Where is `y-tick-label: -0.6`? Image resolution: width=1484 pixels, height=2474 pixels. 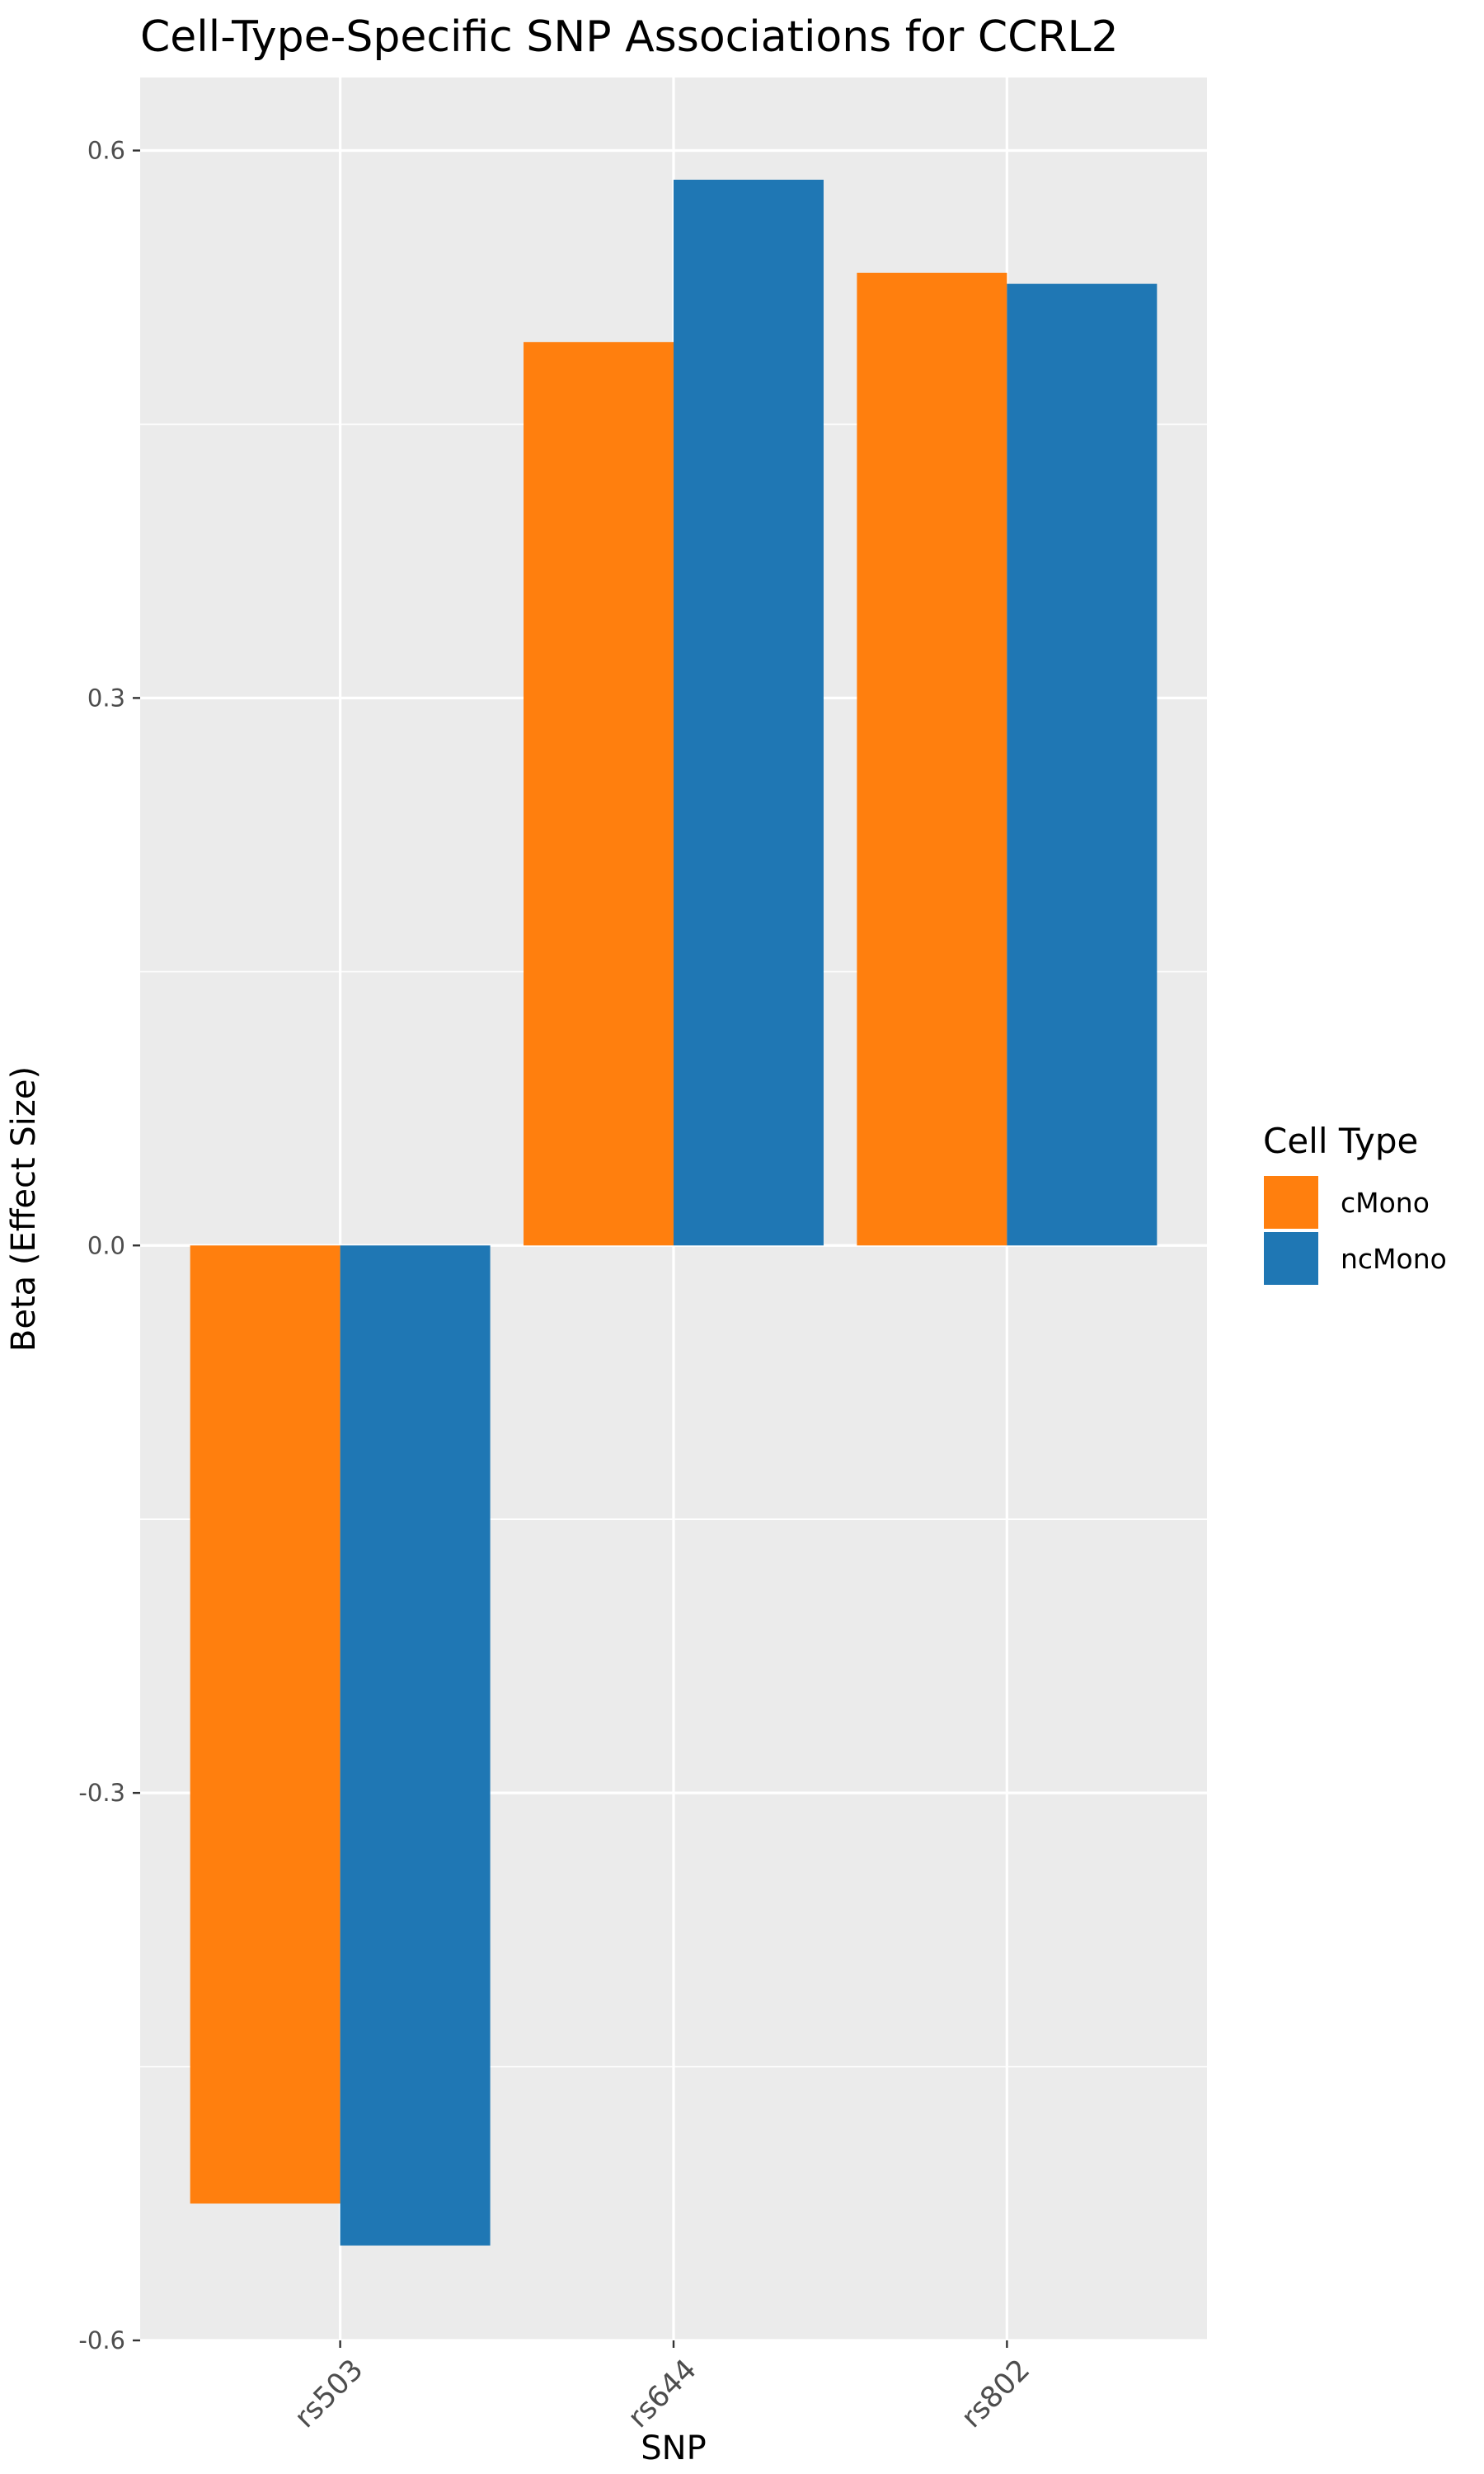 y-tick-label: -0.6 is located at coordinates (101, 2340).